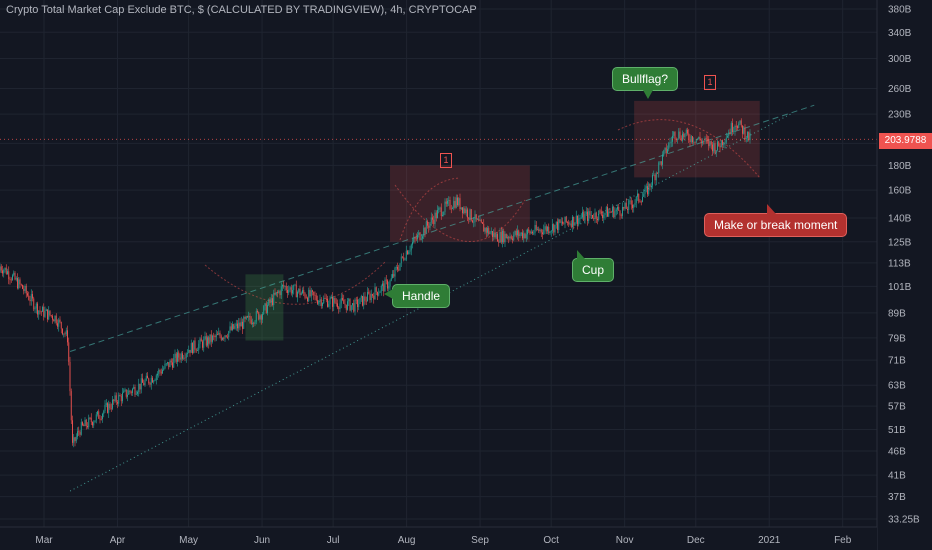  Describe the element at coordinates (645, 83) in the screenshot. I see `bullflag-callout: Bullflag?` at that location.